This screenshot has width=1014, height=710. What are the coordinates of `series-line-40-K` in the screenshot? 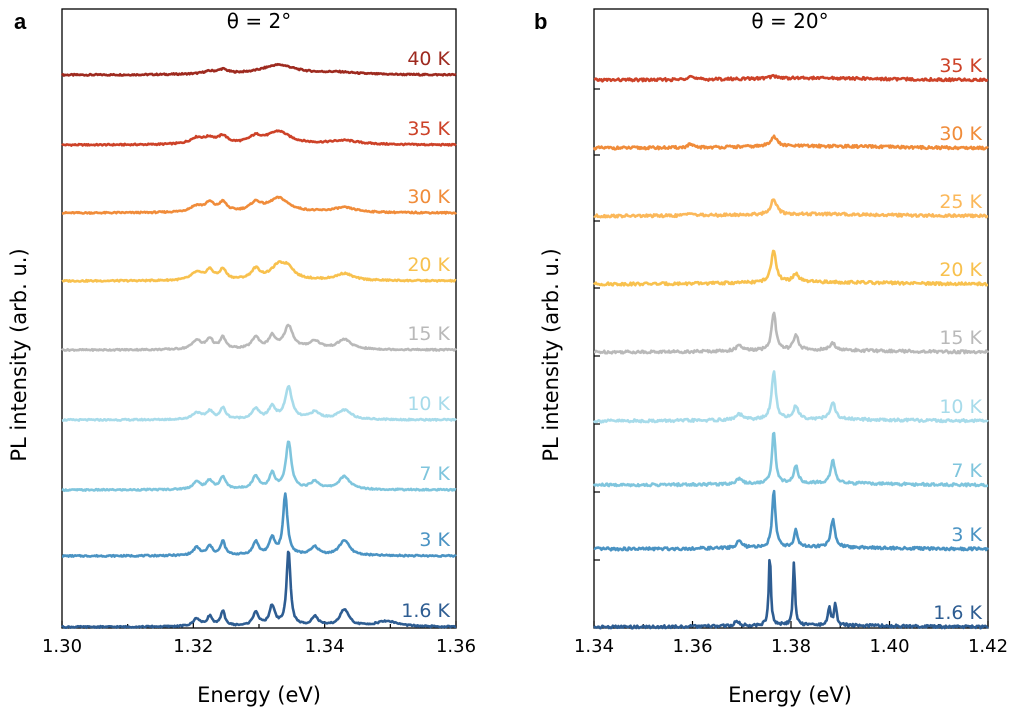 It's located at (258, 69).